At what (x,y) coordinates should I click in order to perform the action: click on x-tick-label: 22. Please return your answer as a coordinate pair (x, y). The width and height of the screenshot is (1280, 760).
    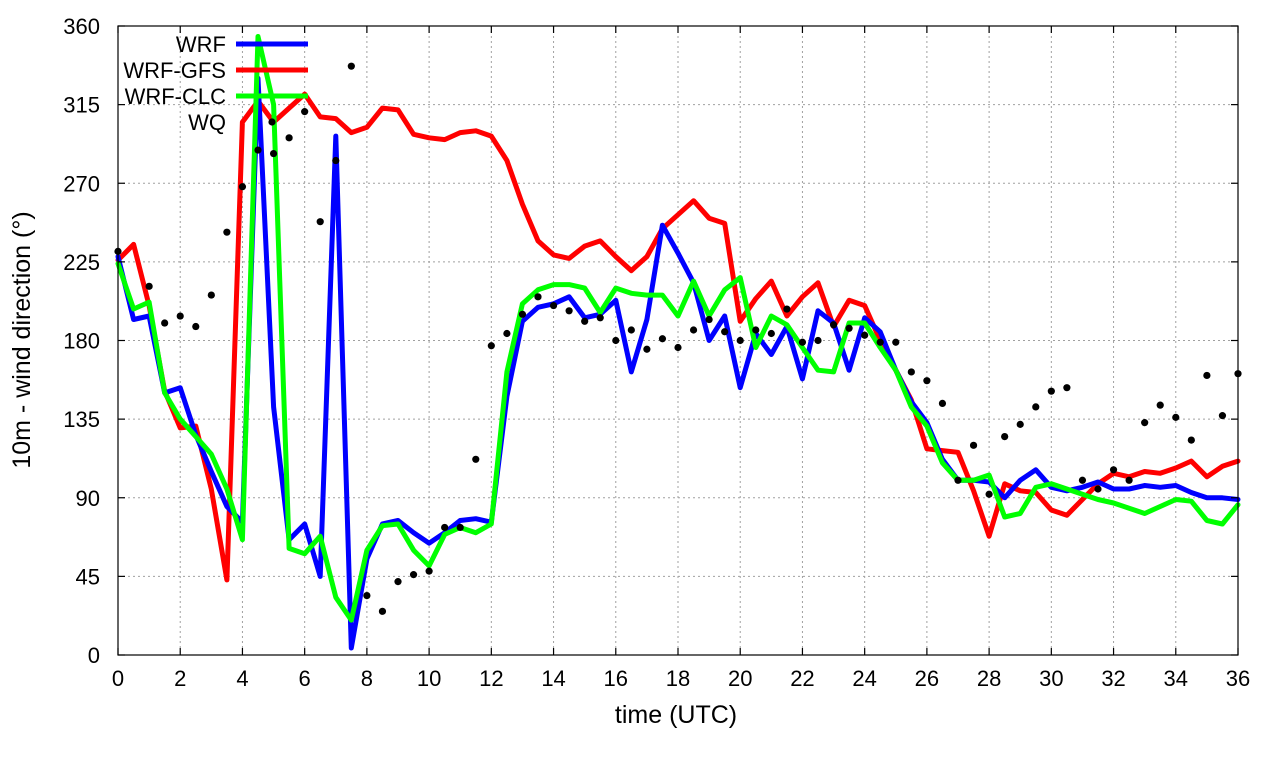
    Looking at the image, I should click on (802, 678).